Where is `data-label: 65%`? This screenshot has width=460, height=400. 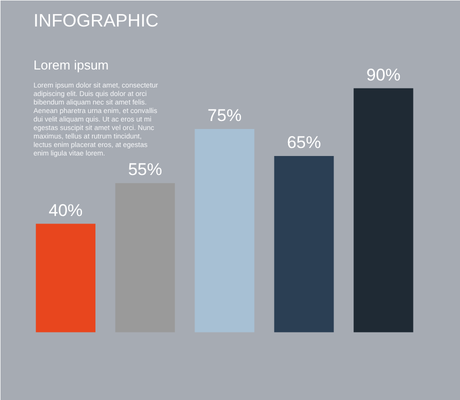 data-label: 65% is located at coordinates (304, 142).